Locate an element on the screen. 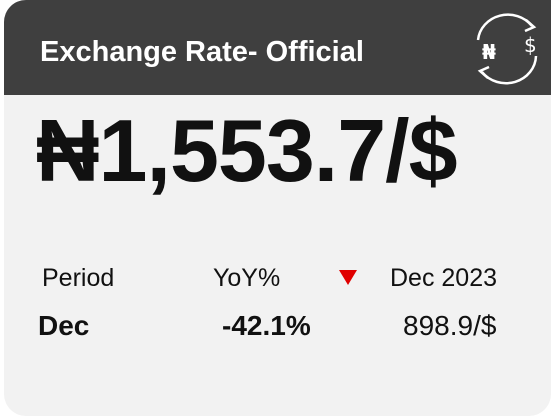 The height and width of the screenshot is (419, 551). down-indicator is located at coordinates (348, 277).